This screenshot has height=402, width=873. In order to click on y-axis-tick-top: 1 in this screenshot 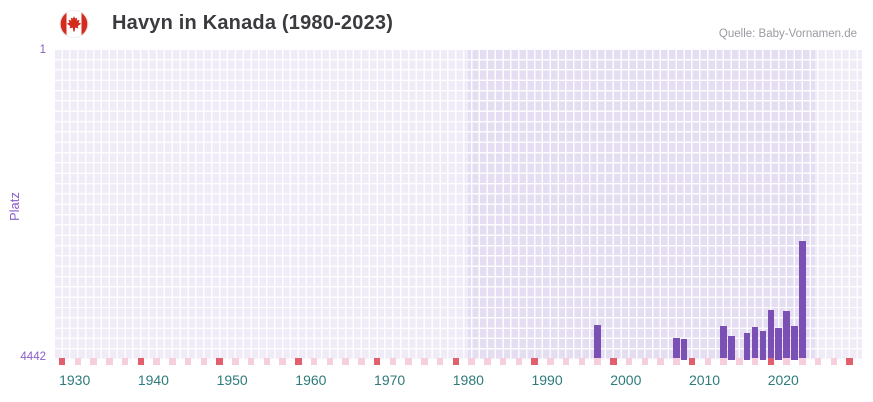, I will do `click(42, 50)`.